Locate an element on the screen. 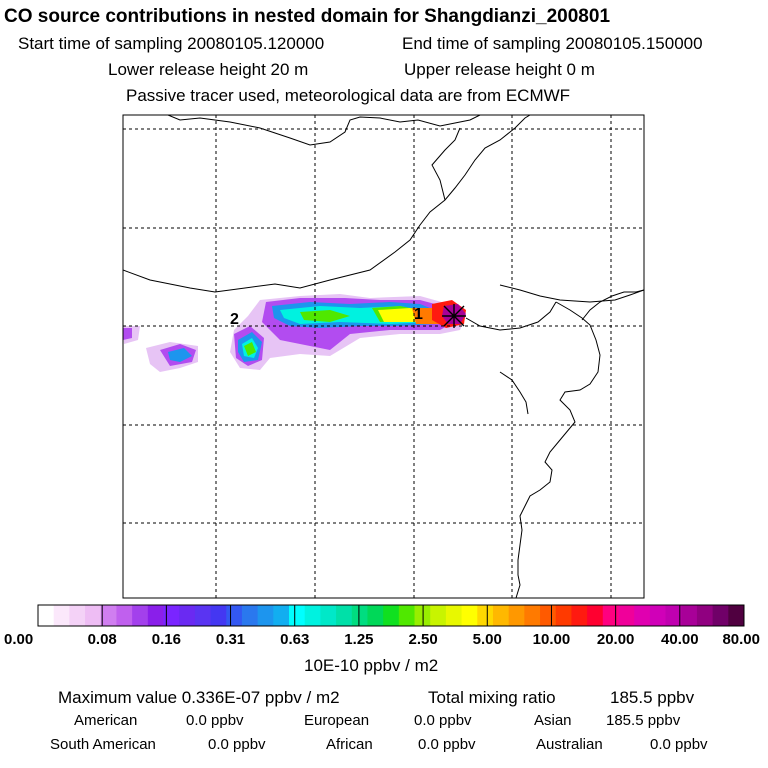 This screenshot has width=768, height=768. american-label: American is located at coordinates (106, 720).